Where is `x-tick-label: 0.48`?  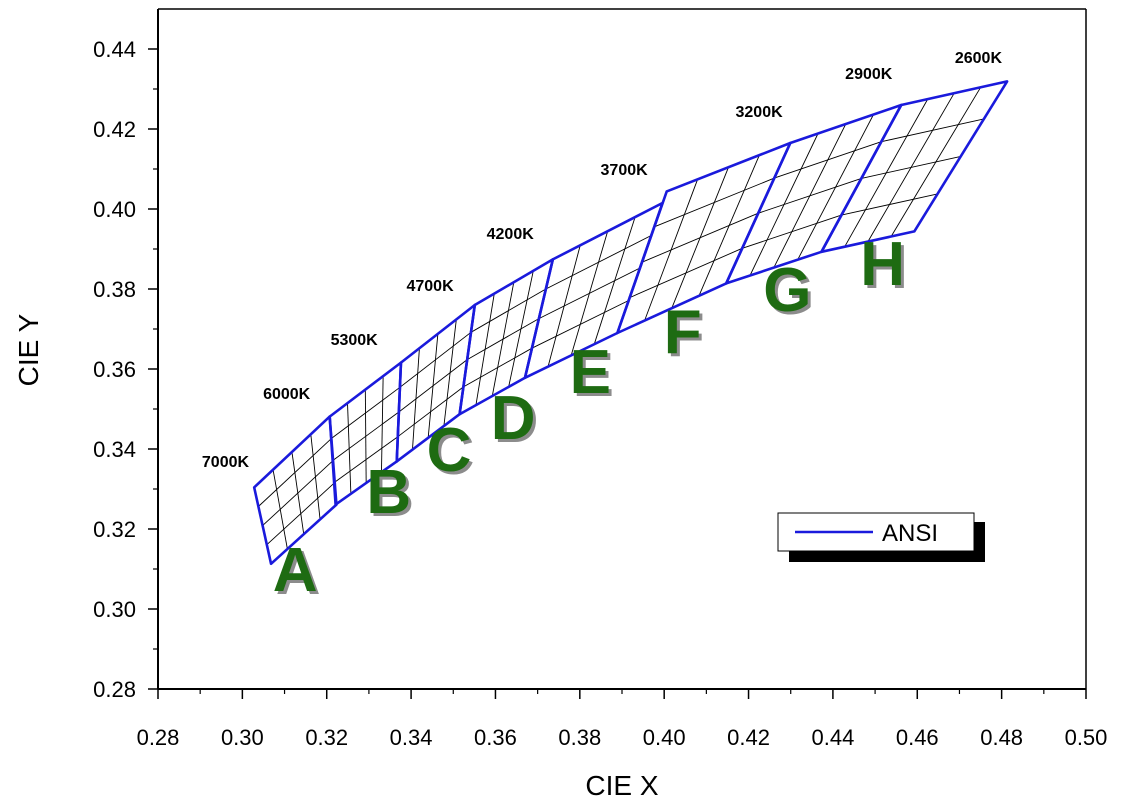 x-tick-label: 0.48 is located at coordinates (1001, 737).